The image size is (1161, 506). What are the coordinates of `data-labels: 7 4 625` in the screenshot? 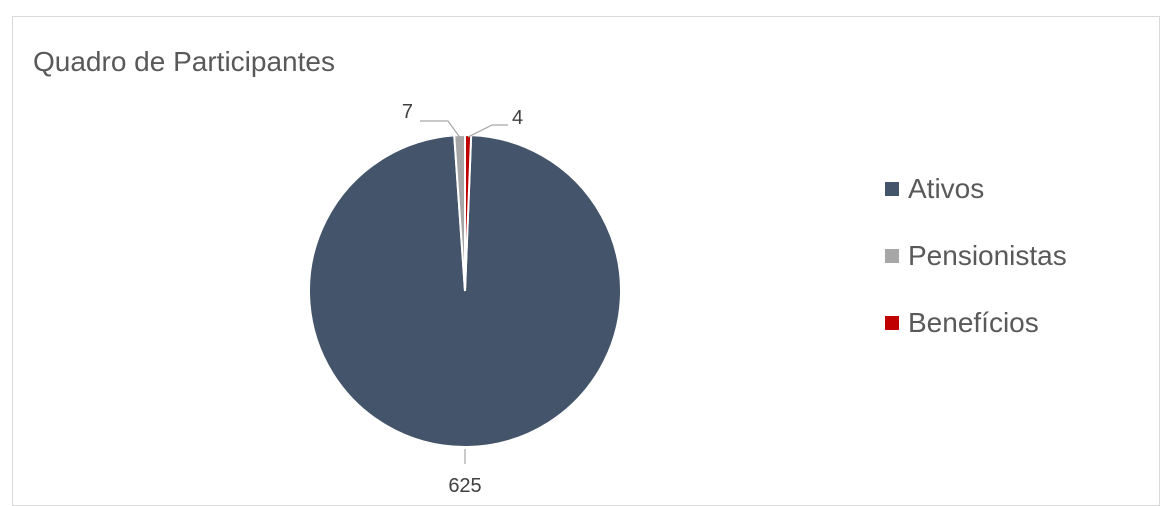 It's located at (462, 298).